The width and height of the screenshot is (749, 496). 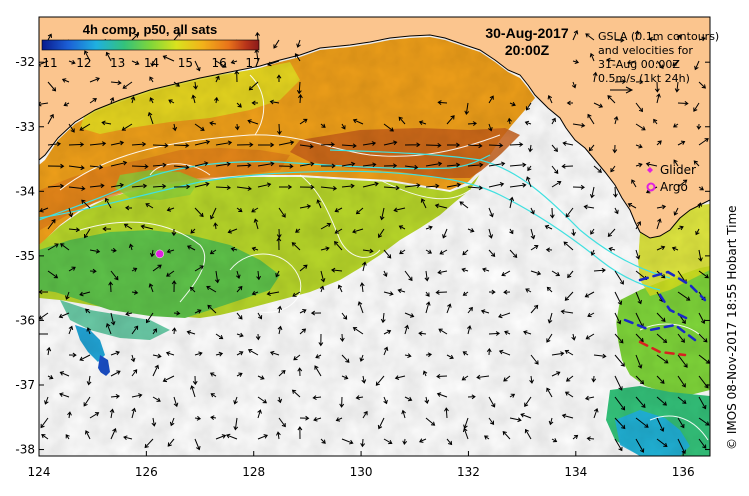 I want to click on colorbar-tick-label: 15, so click(x=185, y=63).